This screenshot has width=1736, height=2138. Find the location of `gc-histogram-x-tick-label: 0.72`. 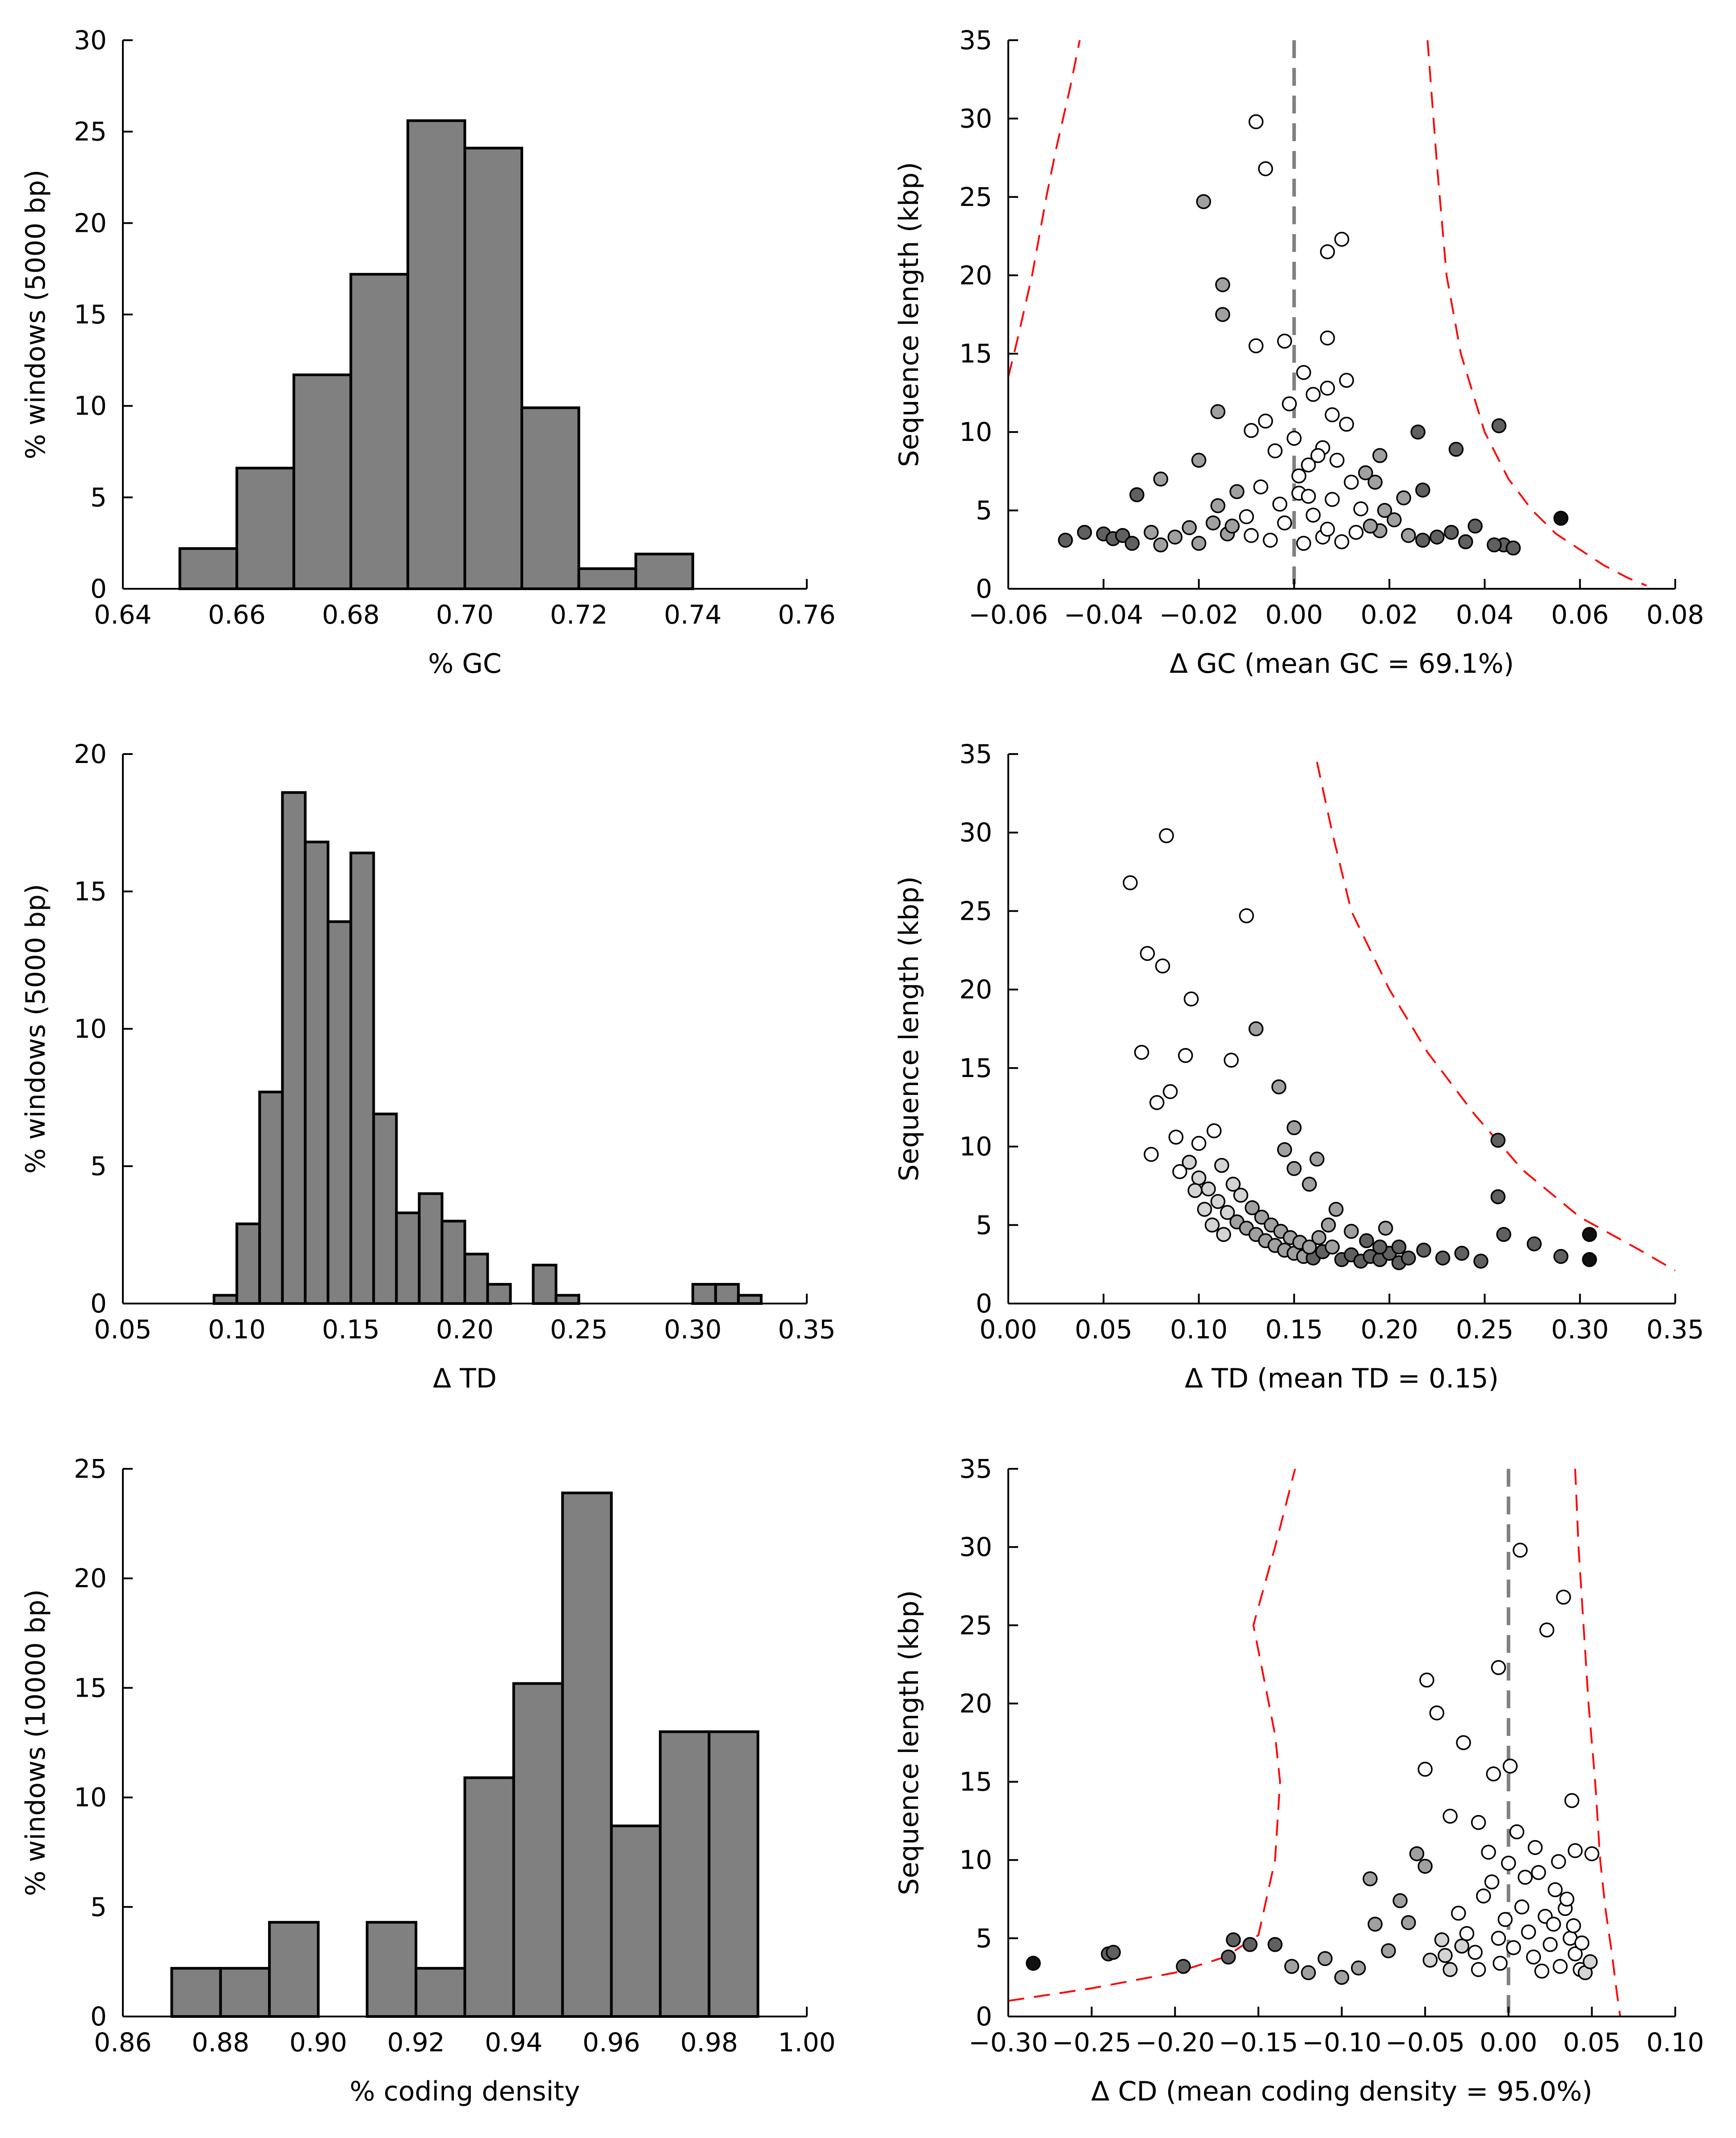

gc-histogram-x-tick-label: 0.72 is located at coordinates (579, 615).